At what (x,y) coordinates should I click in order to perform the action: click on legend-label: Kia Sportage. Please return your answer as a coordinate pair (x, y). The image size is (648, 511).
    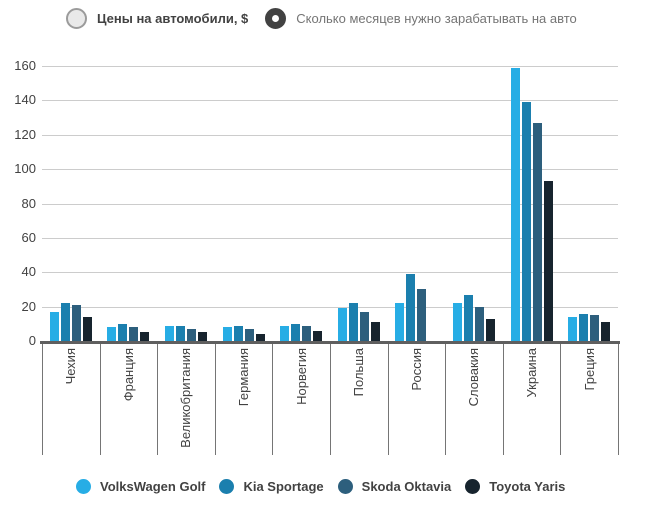
    Looking at the image, I should click on (283, 486).